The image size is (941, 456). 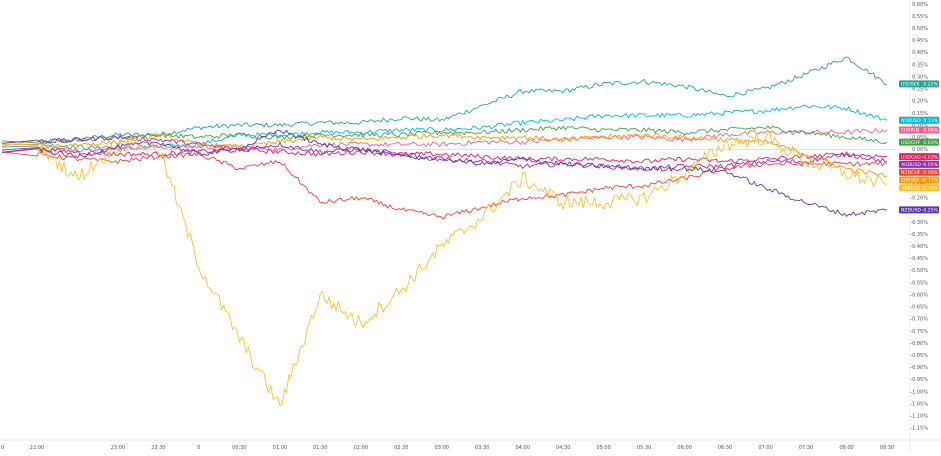 What do you see at coordinates (919, 283) in the screenshot?
I see `y-tick-label: -0.55%` at bounding box center [919, 283].